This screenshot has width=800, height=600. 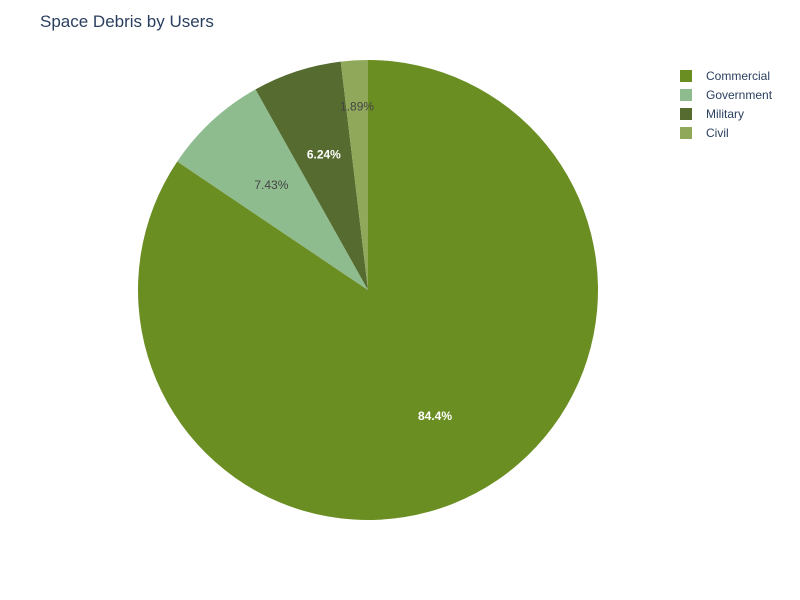 I want to click on legend-item-military: Military, so click(x=726, y=113).